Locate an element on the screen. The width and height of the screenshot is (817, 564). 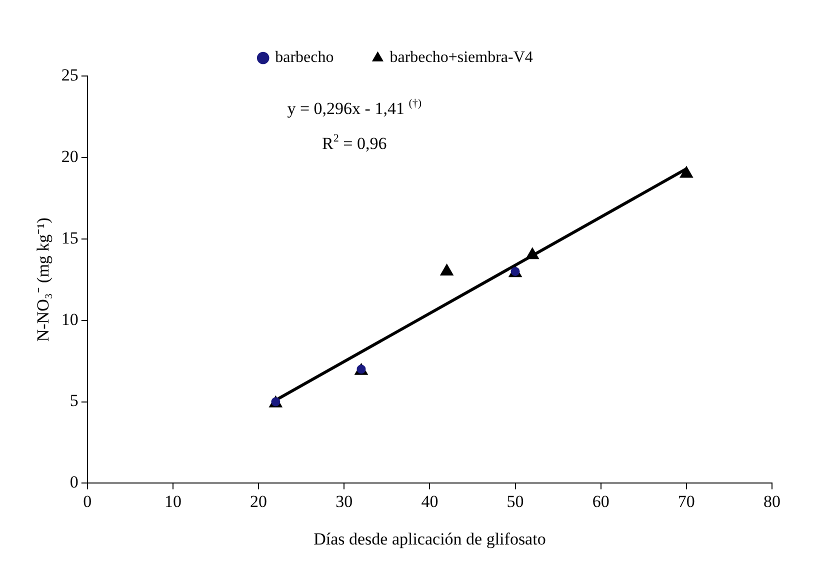
y-tick-label: 15 is located at coordinates (69, 238).